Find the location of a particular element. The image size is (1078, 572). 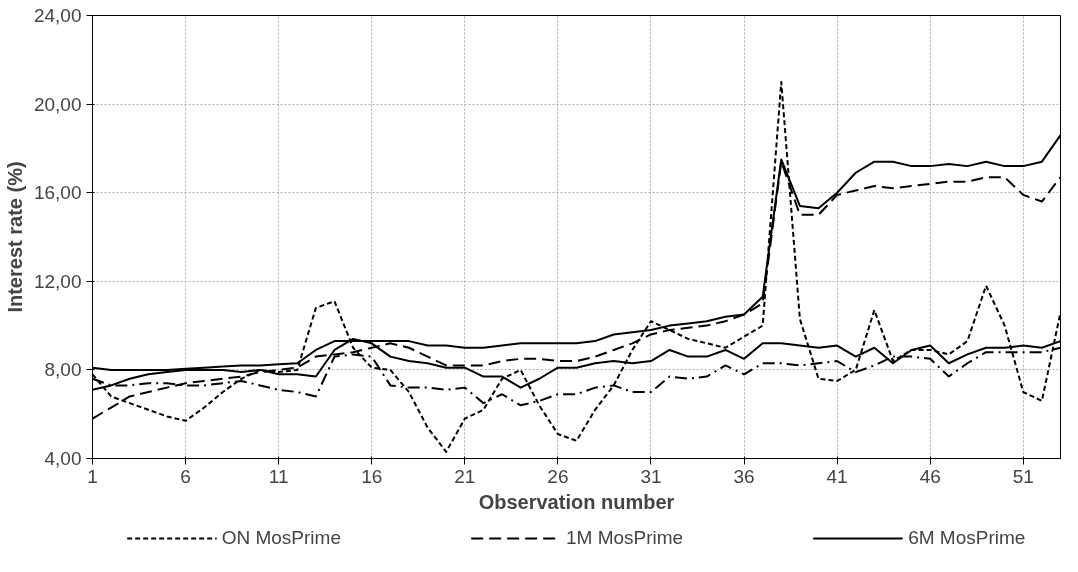

x-axis-title: Observation number is located at coordinates (576, 501).